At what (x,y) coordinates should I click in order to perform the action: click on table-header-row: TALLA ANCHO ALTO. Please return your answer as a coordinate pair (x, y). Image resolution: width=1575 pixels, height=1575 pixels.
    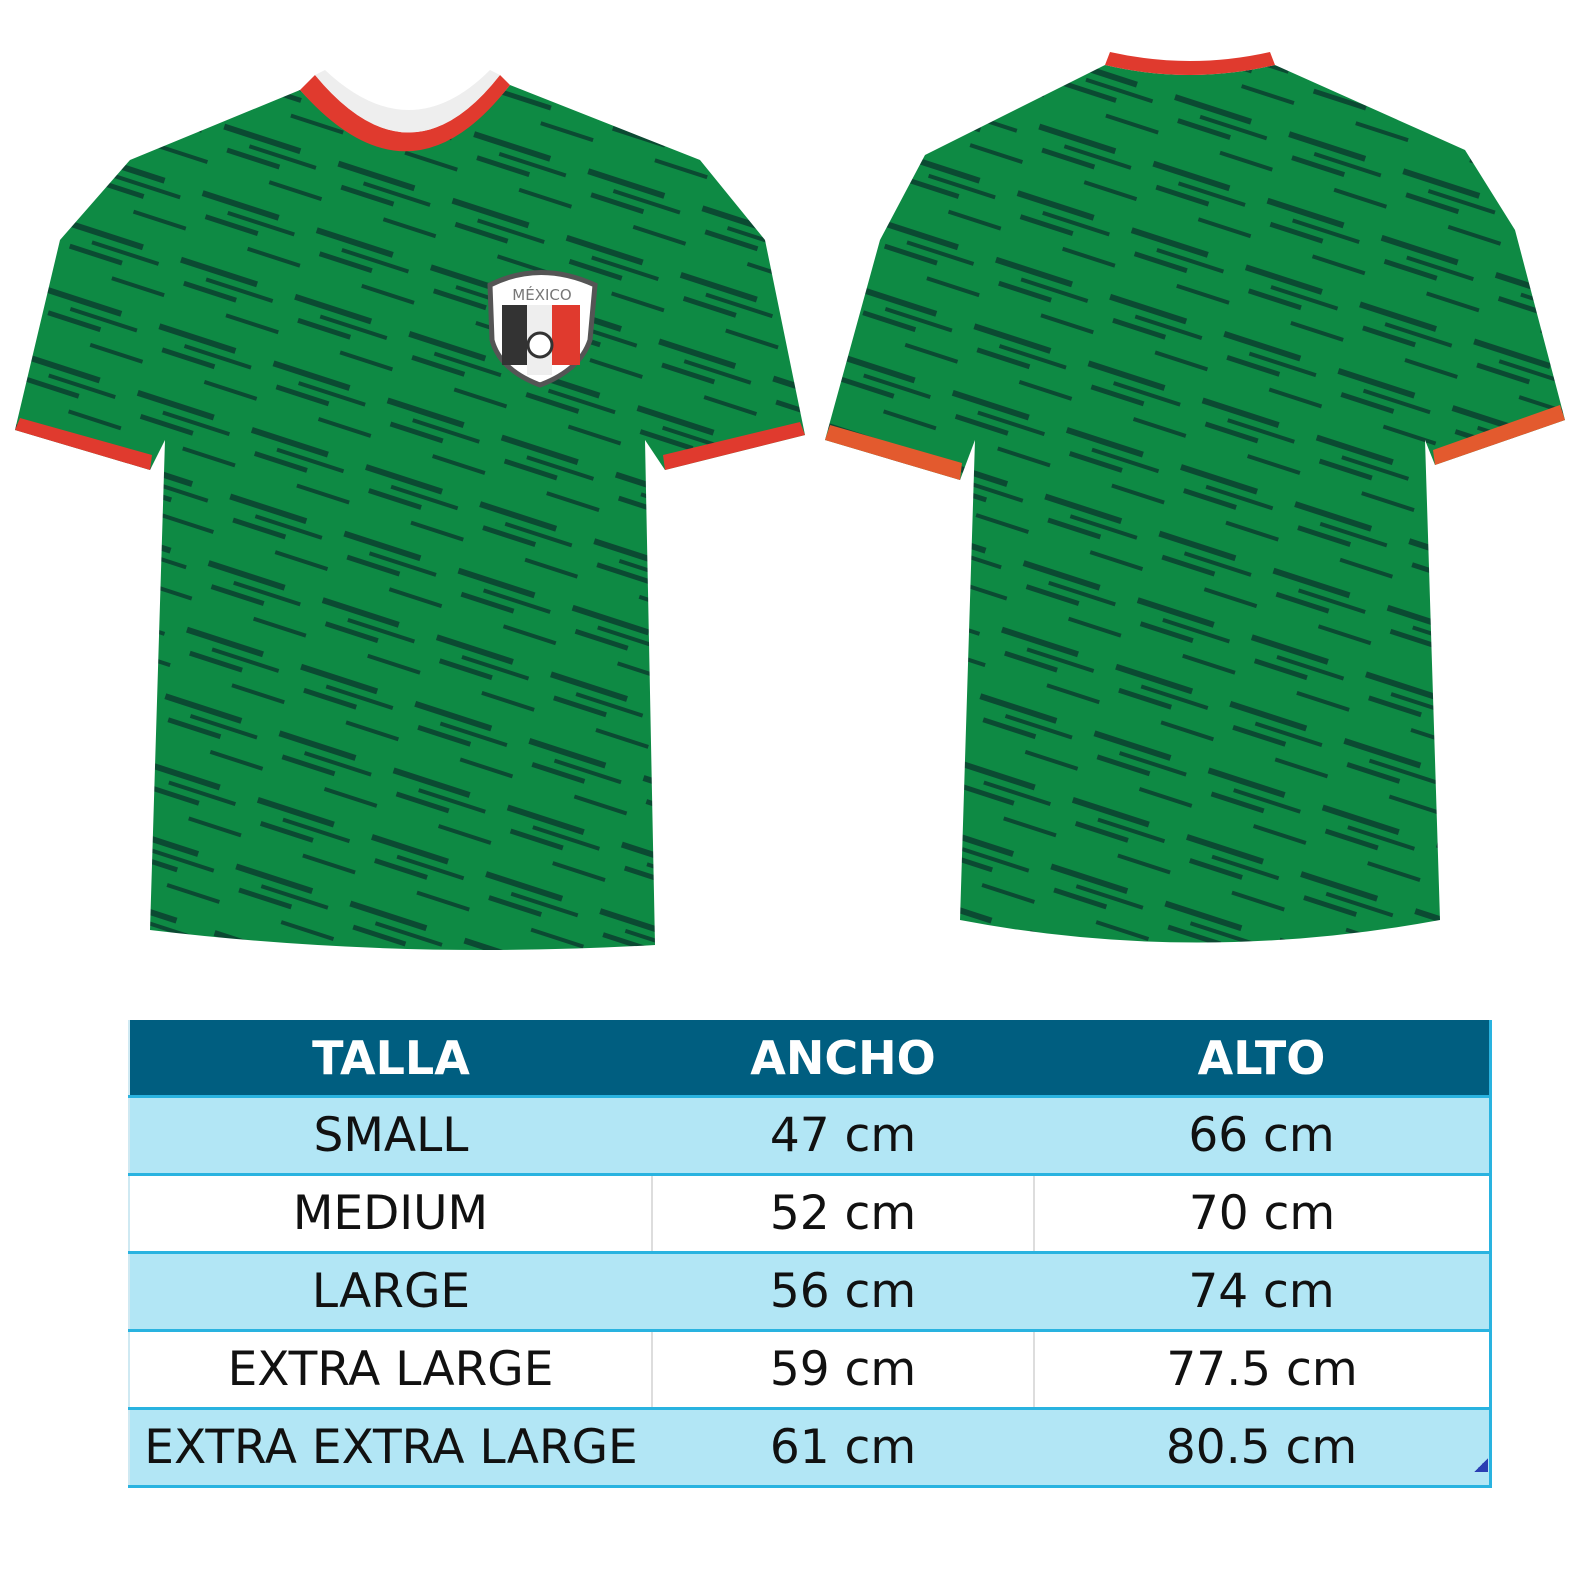
    Looking at the image, I should click on (810, 1059).